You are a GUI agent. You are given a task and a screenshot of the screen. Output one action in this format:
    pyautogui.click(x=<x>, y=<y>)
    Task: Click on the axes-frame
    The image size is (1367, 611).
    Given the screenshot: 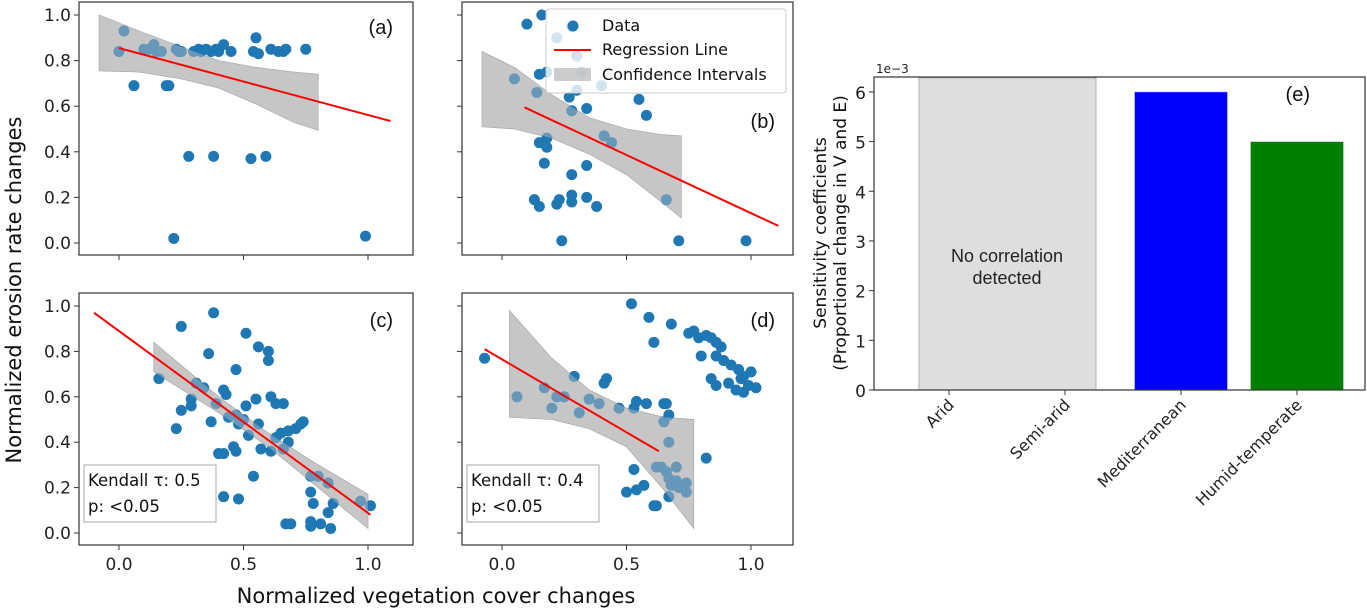 What is the action you would take?
    pyautogui.click(x=627, y=128)
    